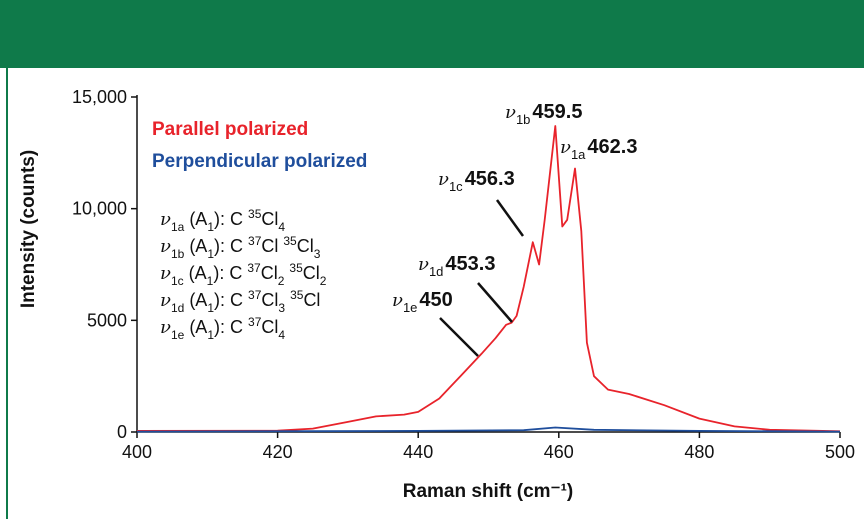 This screenshot has height=519, width=864. Describe the element at coordinates (410, 307) in the screenshot. I see `subscript: 1e` at that location.